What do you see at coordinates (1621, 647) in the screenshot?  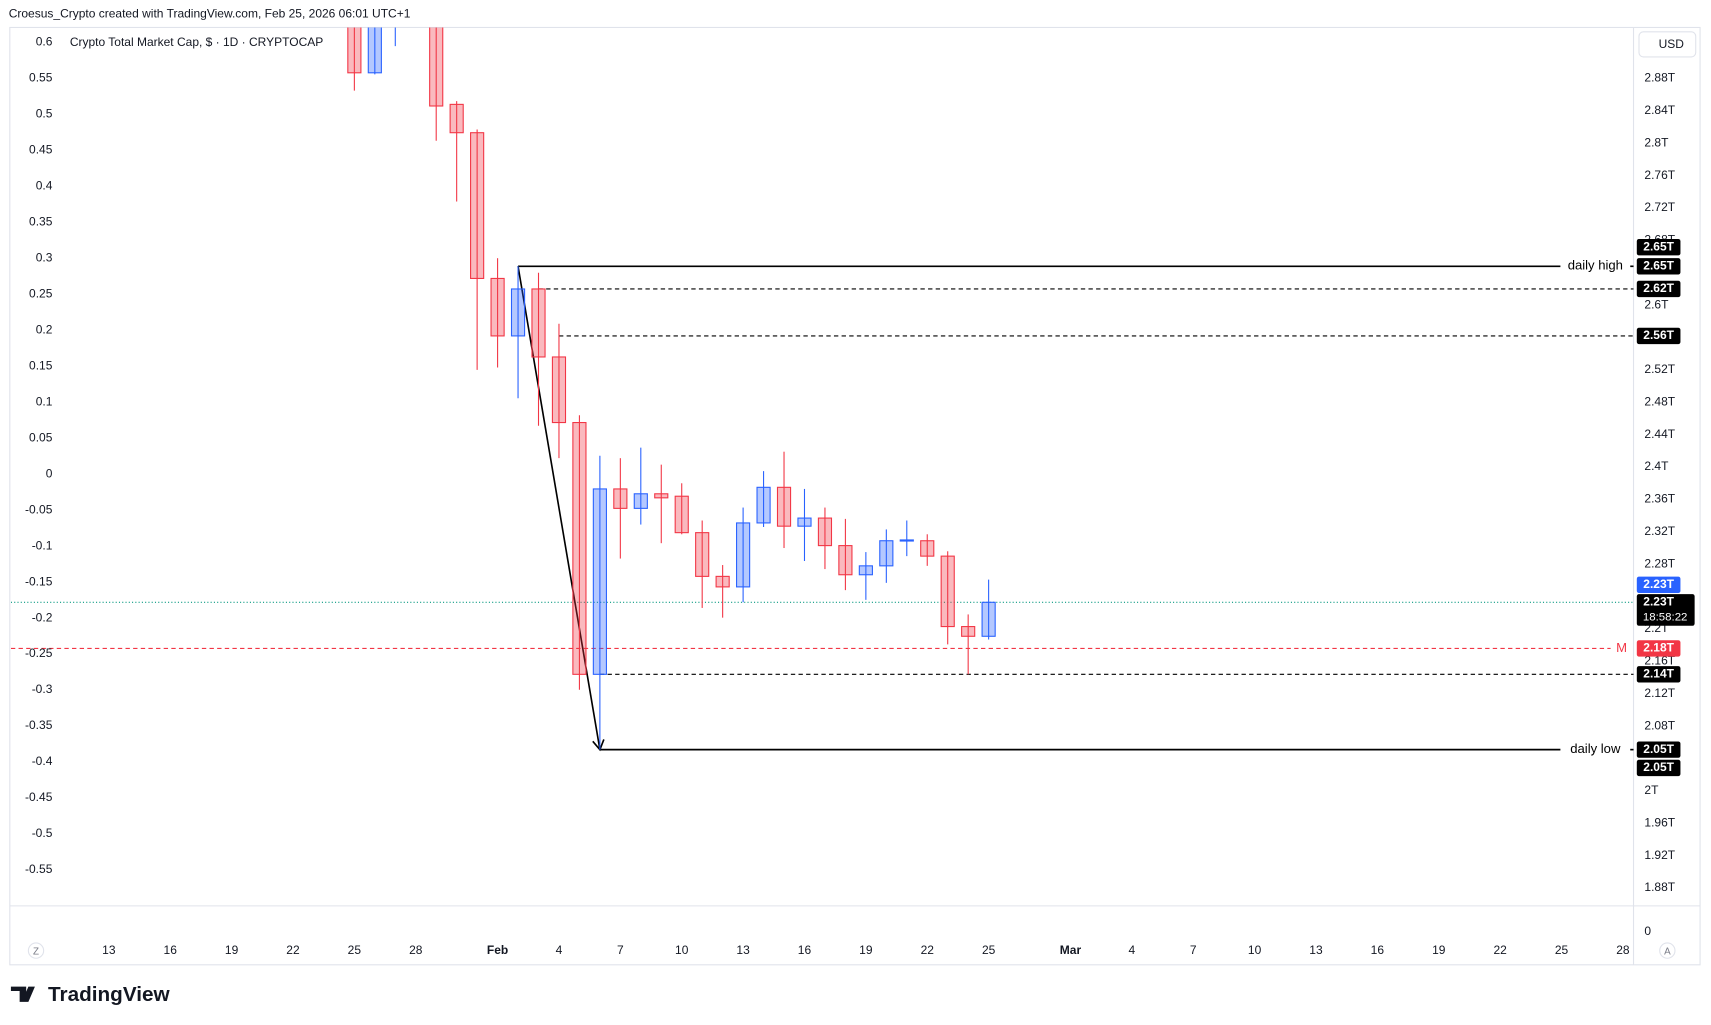 I see `line-label: M` at bounding box center [1621, 647].